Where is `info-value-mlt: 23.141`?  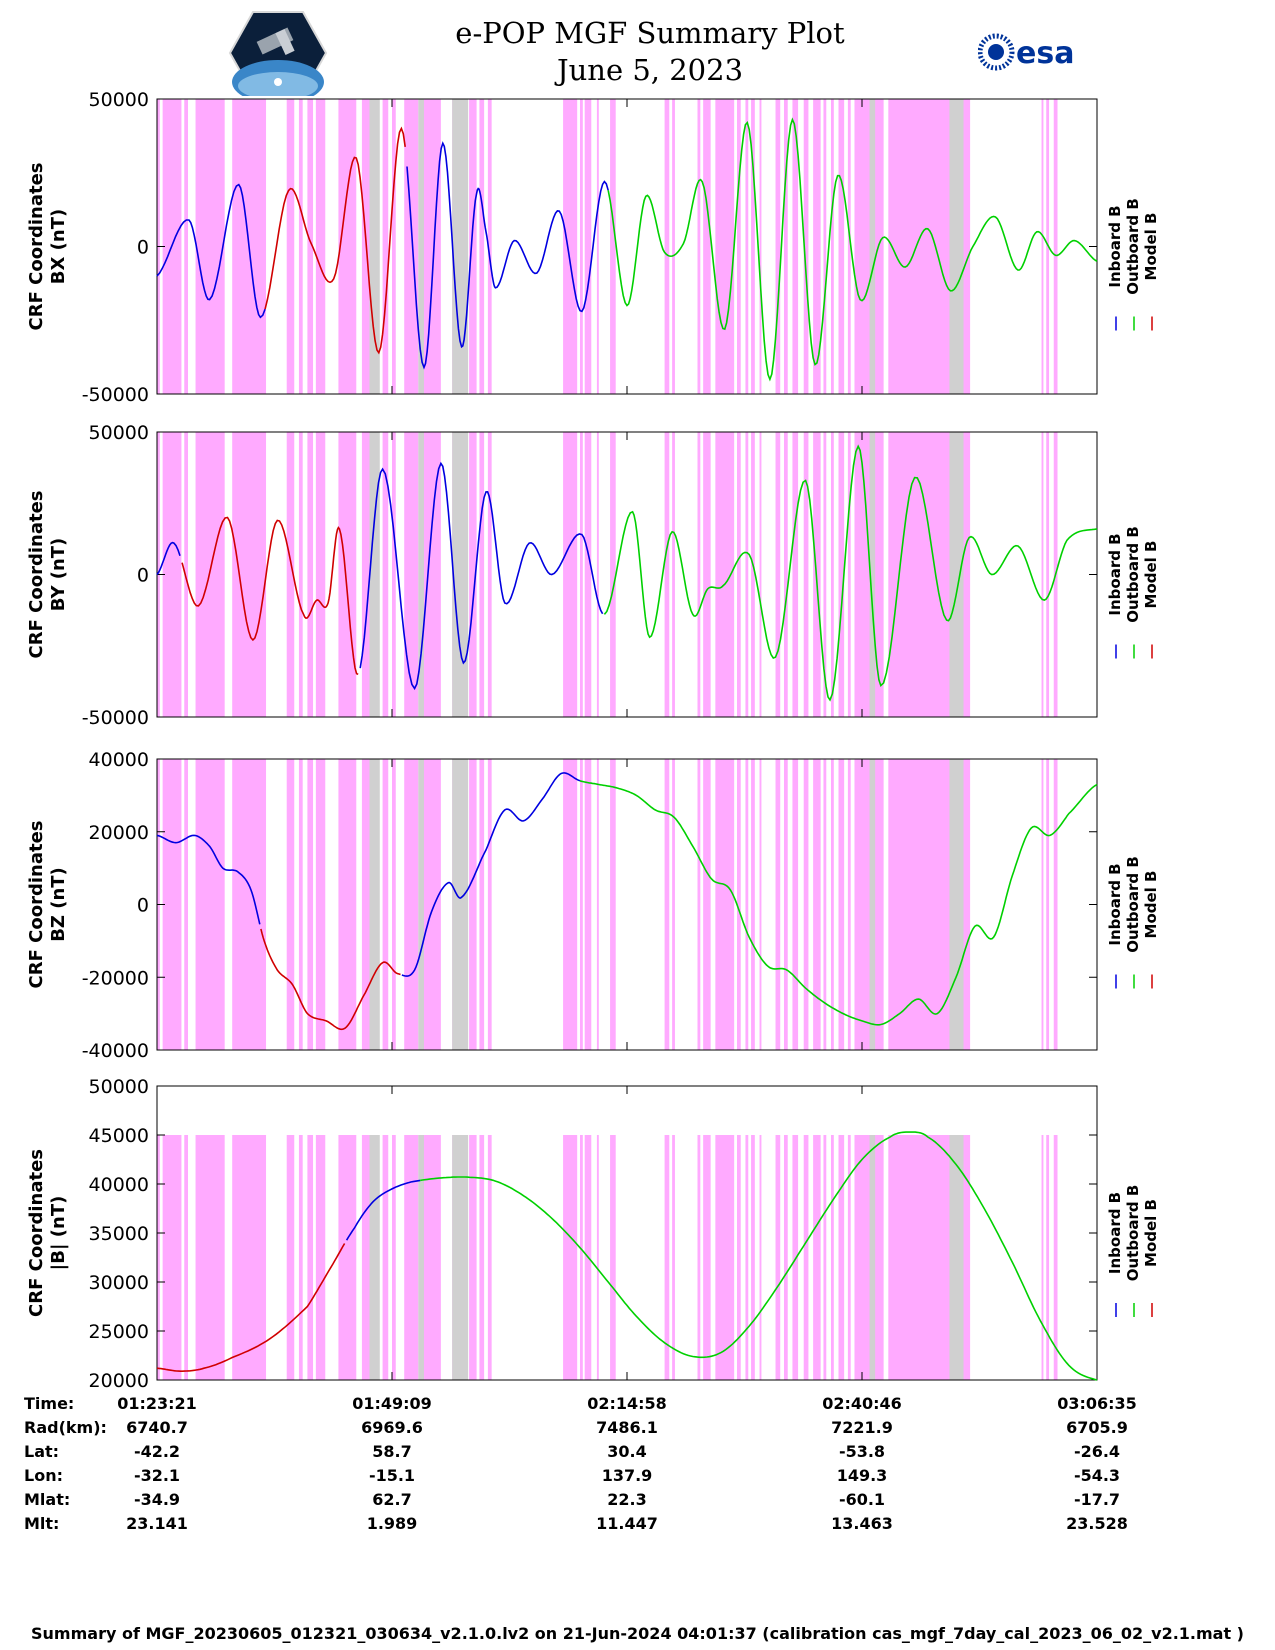 info-value-mlt: 23.141 is located at coordinates (157, 1523).